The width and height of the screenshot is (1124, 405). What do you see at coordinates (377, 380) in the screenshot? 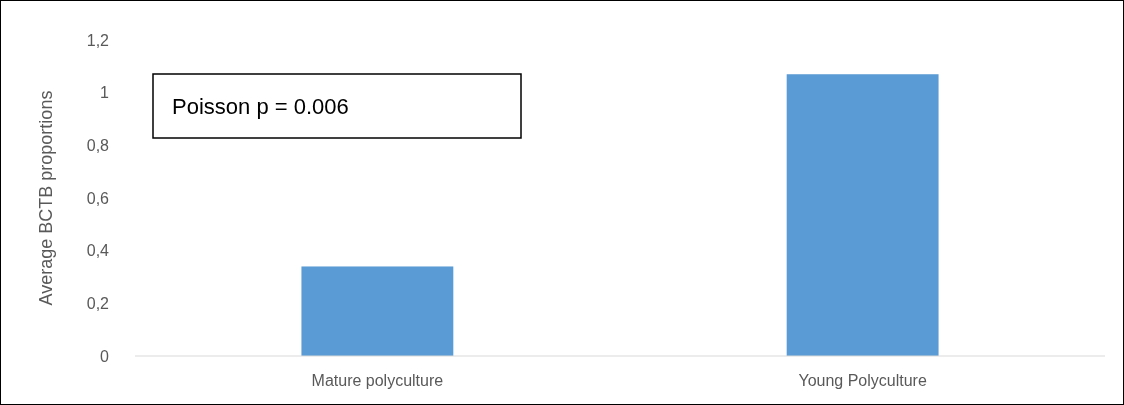
I see `x-tick-label: Mature polyculture` at bounding box center [377, 380].